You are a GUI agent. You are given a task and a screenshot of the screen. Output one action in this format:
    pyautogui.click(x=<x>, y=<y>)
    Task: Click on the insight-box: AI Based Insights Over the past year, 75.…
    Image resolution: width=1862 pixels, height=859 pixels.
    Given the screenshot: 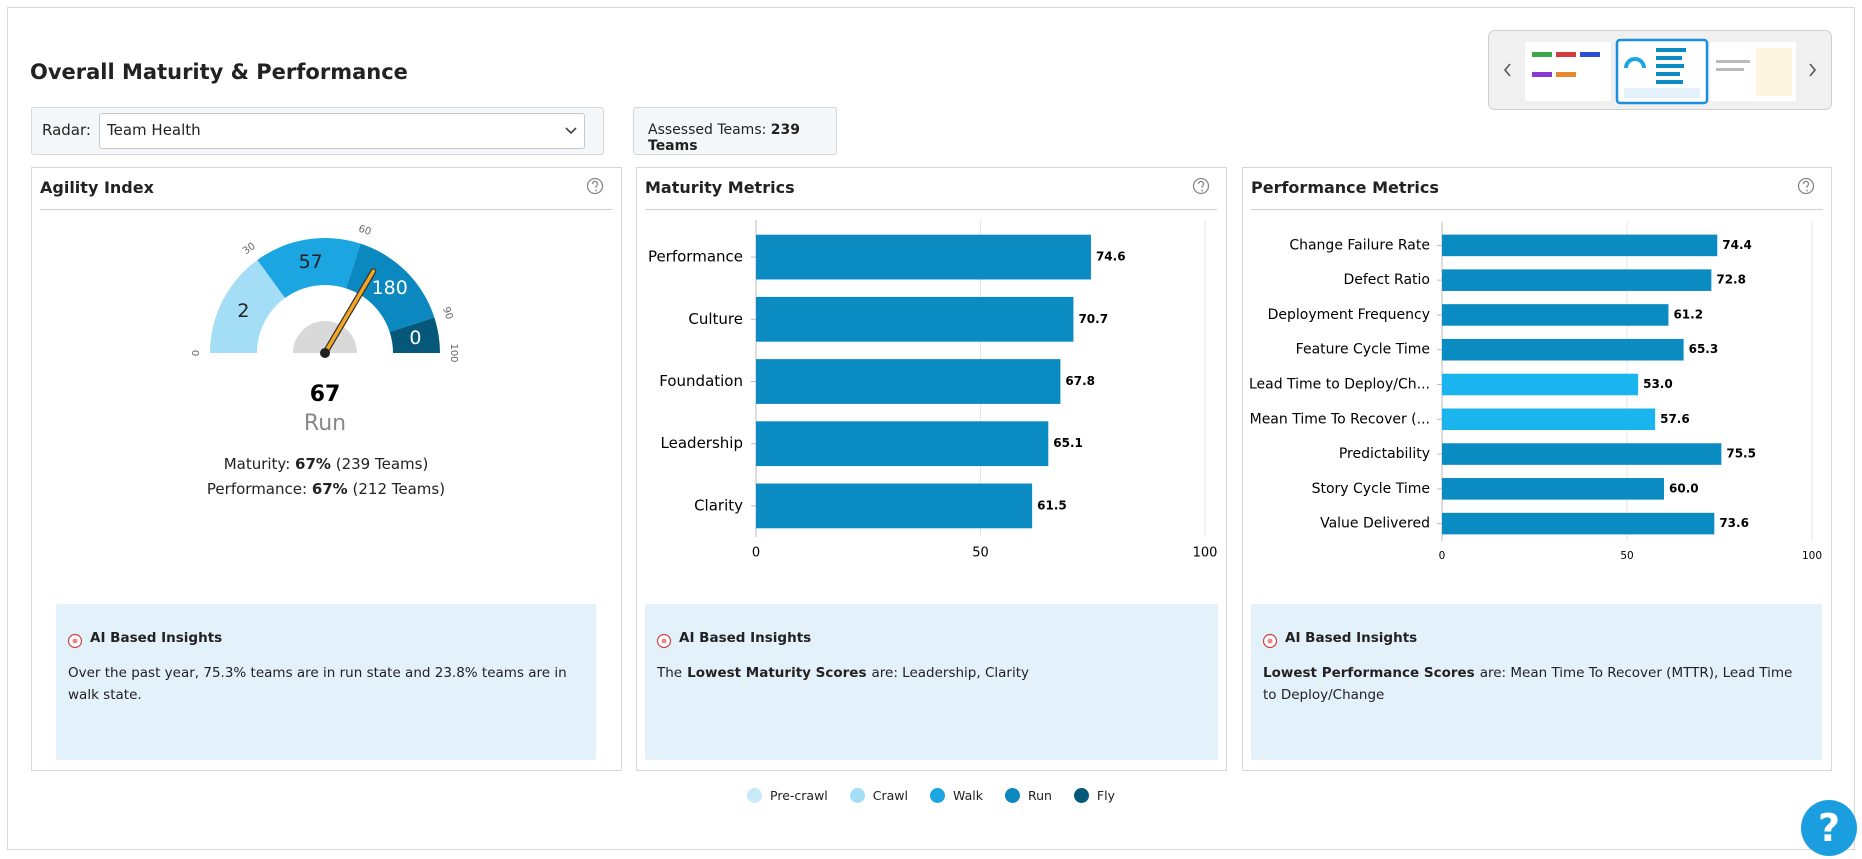 What is the action you would take?
    pyautogui.click(x=326, y=682)
    